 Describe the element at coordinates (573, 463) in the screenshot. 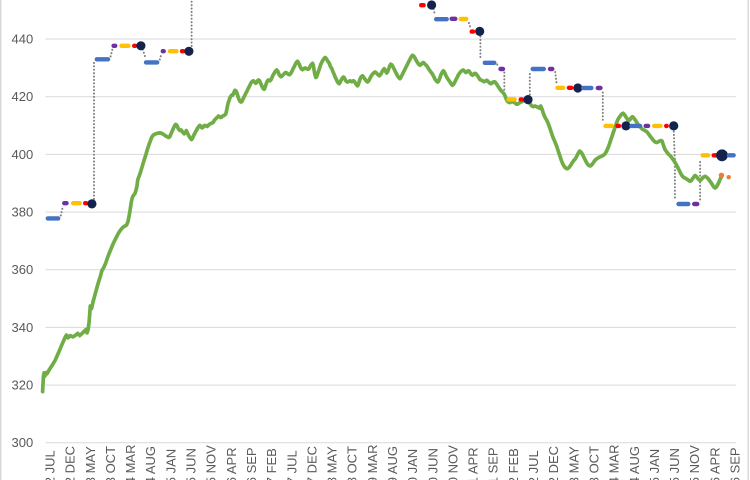

I see `svg-text: 23 MAY` at that location.